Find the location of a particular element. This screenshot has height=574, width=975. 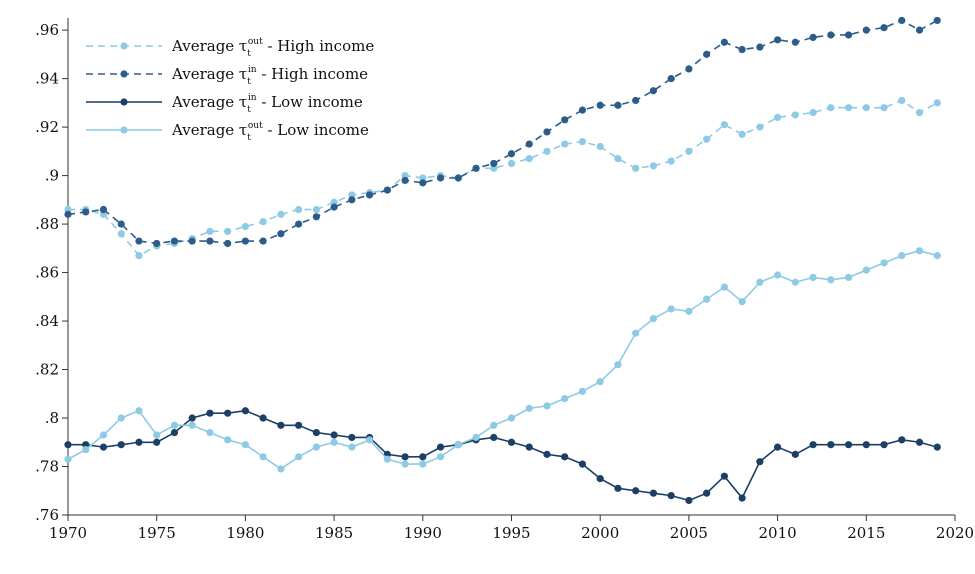

x-tick-label: 2015 is located at coordinates (866, 533).